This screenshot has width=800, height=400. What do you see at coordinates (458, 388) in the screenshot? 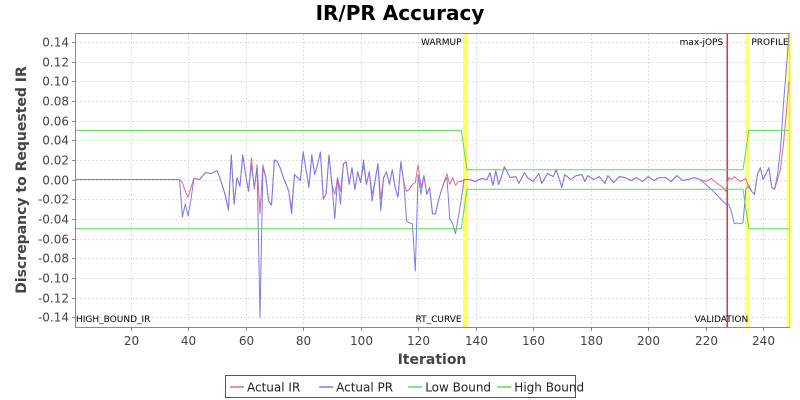
I see `legend-entry: Low Bound` at bounding box center [458, 388].